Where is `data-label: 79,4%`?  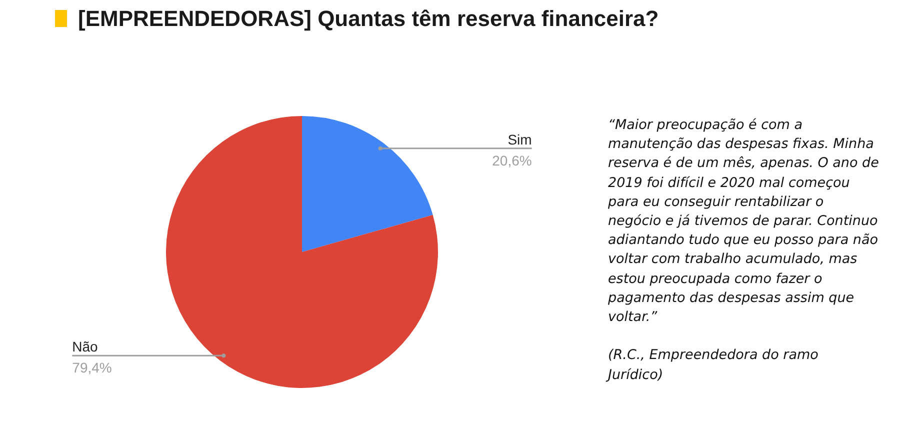
data-label: 79,4% is located at coordinates (92, 368).